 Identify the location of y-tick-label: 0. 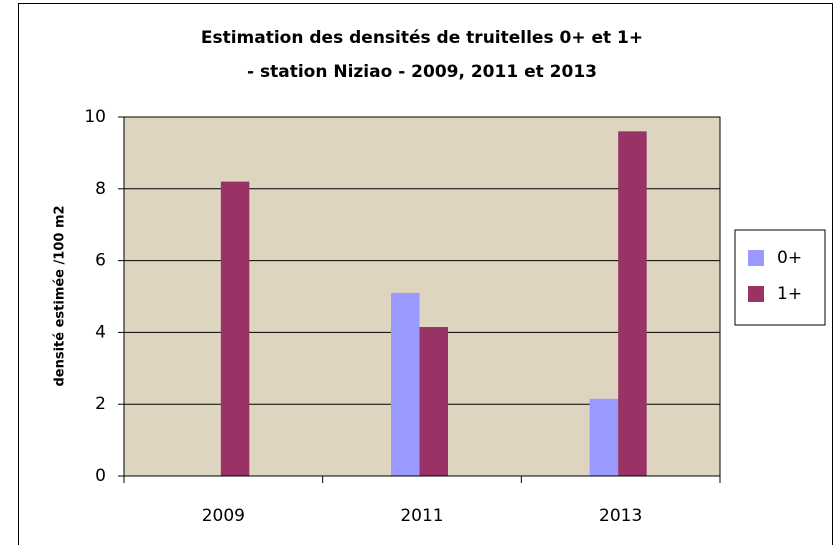
(100, 476).